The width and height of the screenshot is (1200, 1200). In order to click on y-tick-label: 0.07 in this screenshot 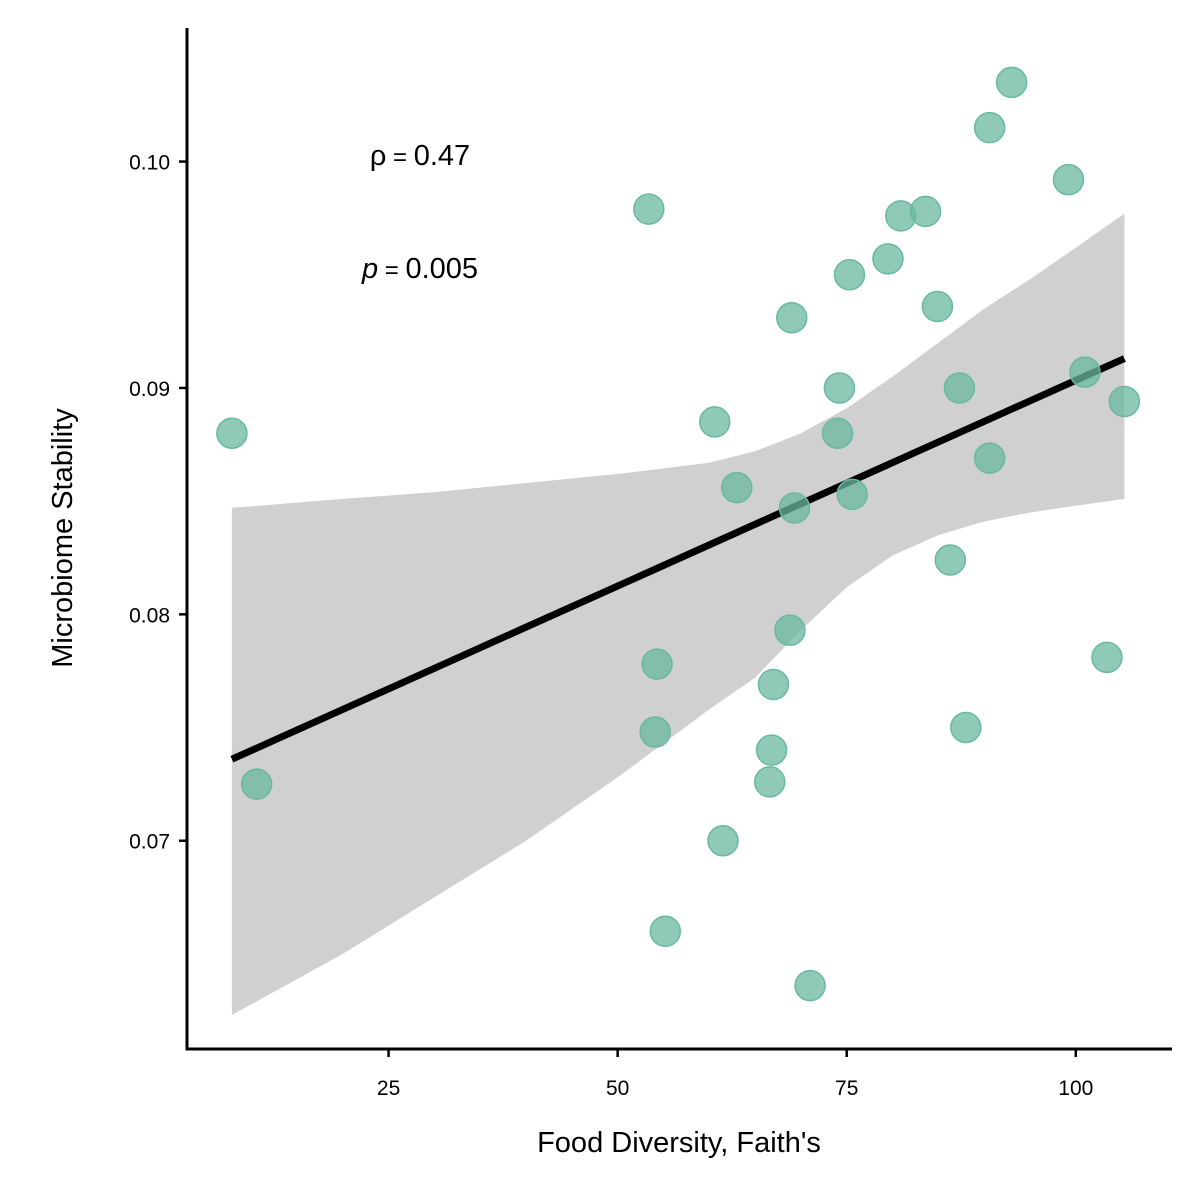, I will do `click(149, 842)`.